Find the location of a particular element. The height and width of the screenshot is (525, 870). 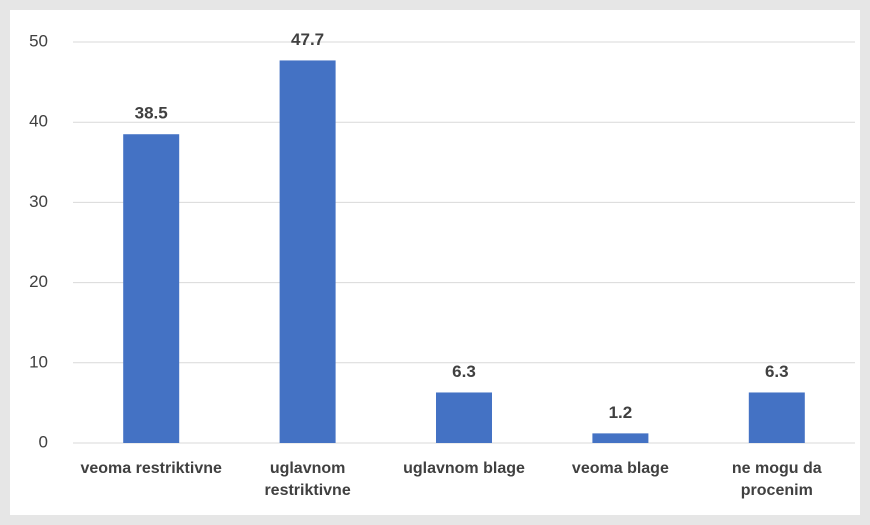

y-tick-label: 30 is located at coordinates (38, 201).